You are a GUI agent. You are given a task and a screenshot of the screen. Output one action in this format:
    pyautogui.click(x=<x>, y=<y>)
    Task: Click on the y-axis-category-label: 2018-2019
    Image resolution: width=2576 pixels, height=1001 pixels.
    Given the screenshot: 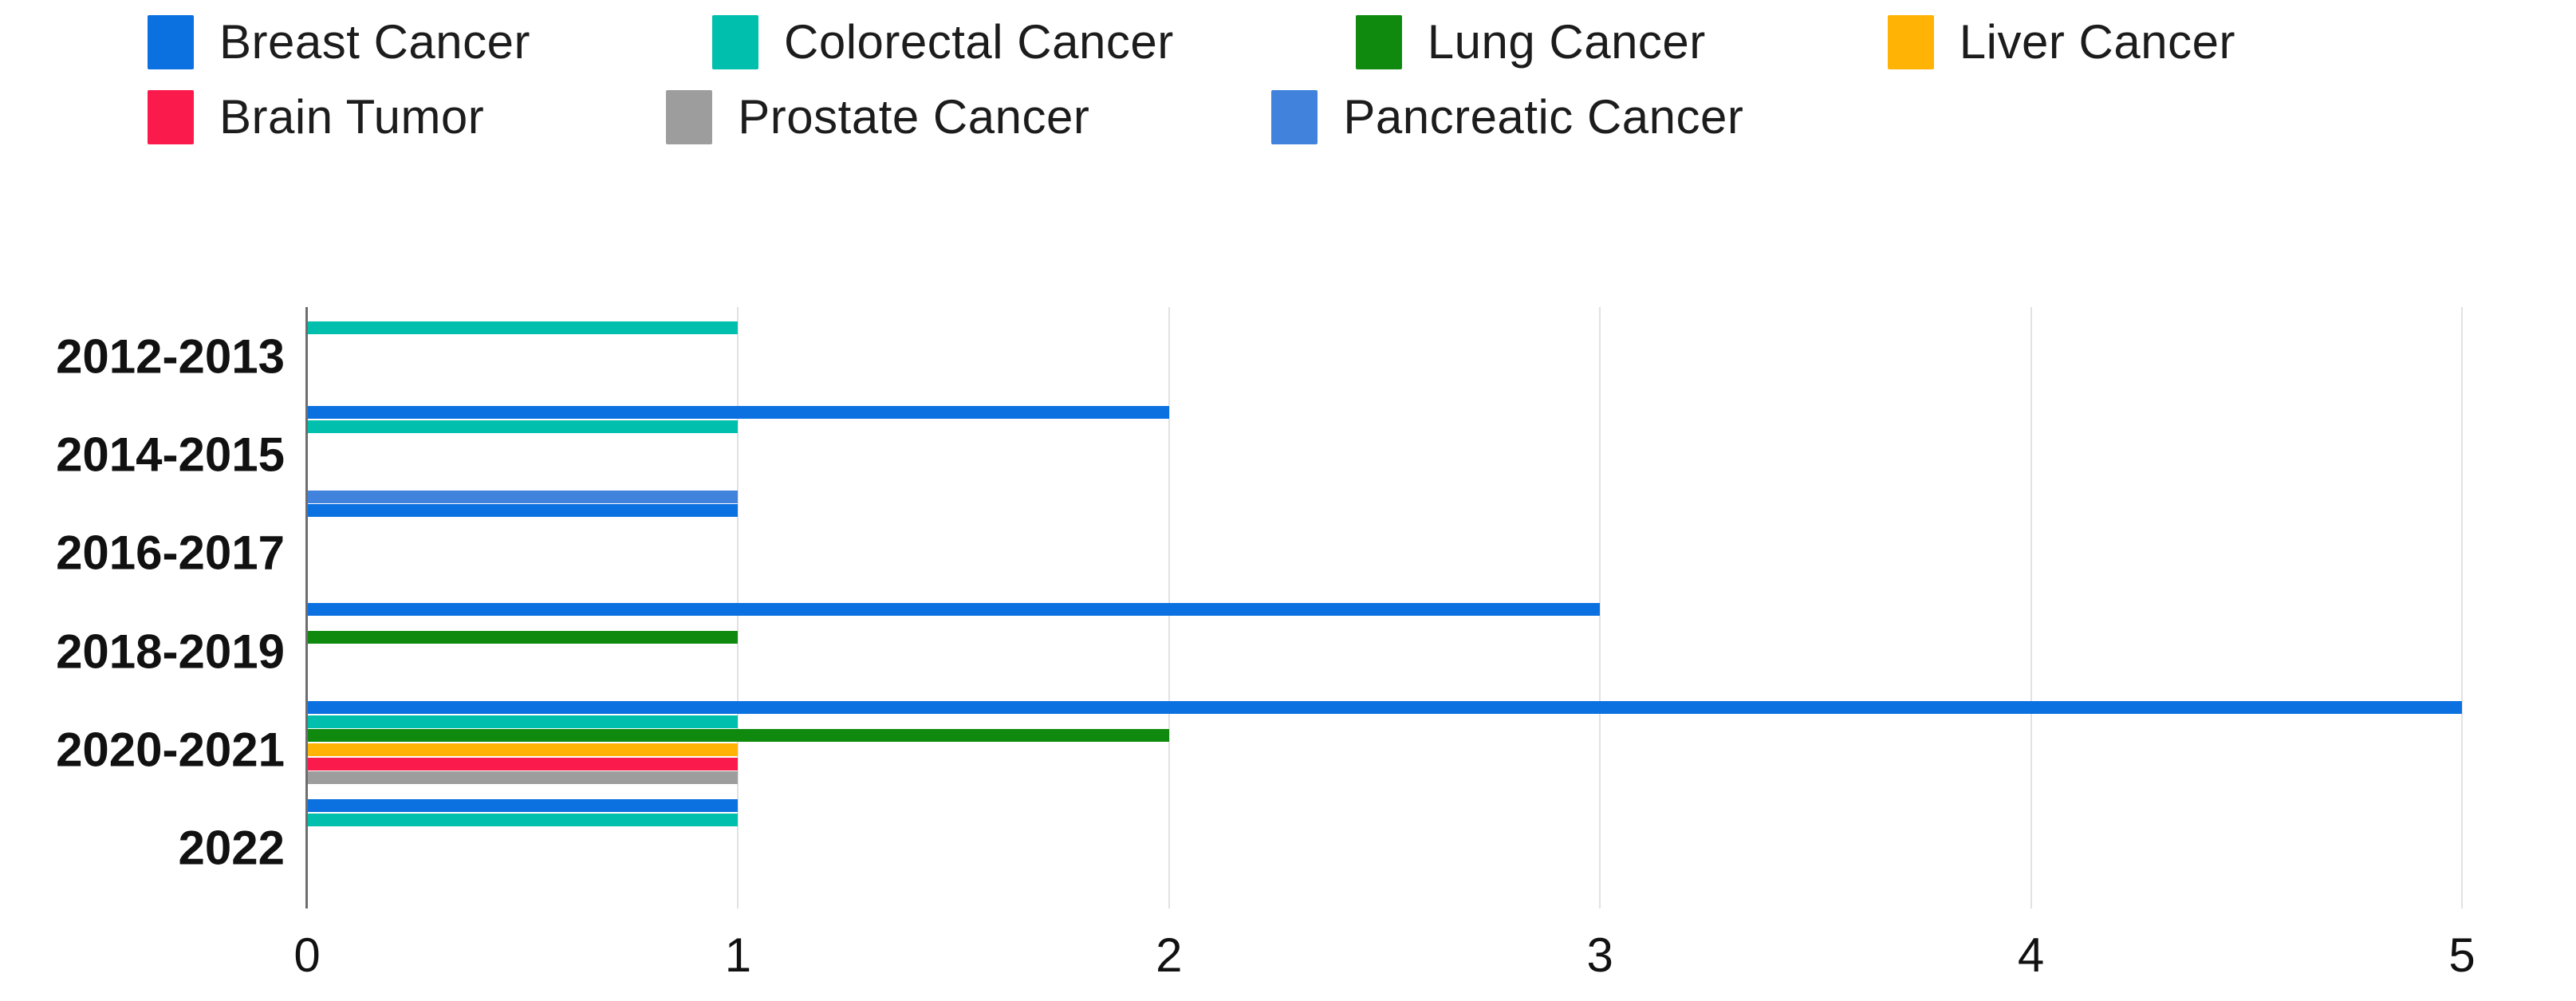 What is the action you would take?
    pyautogui.click(x=170, y=652)
    